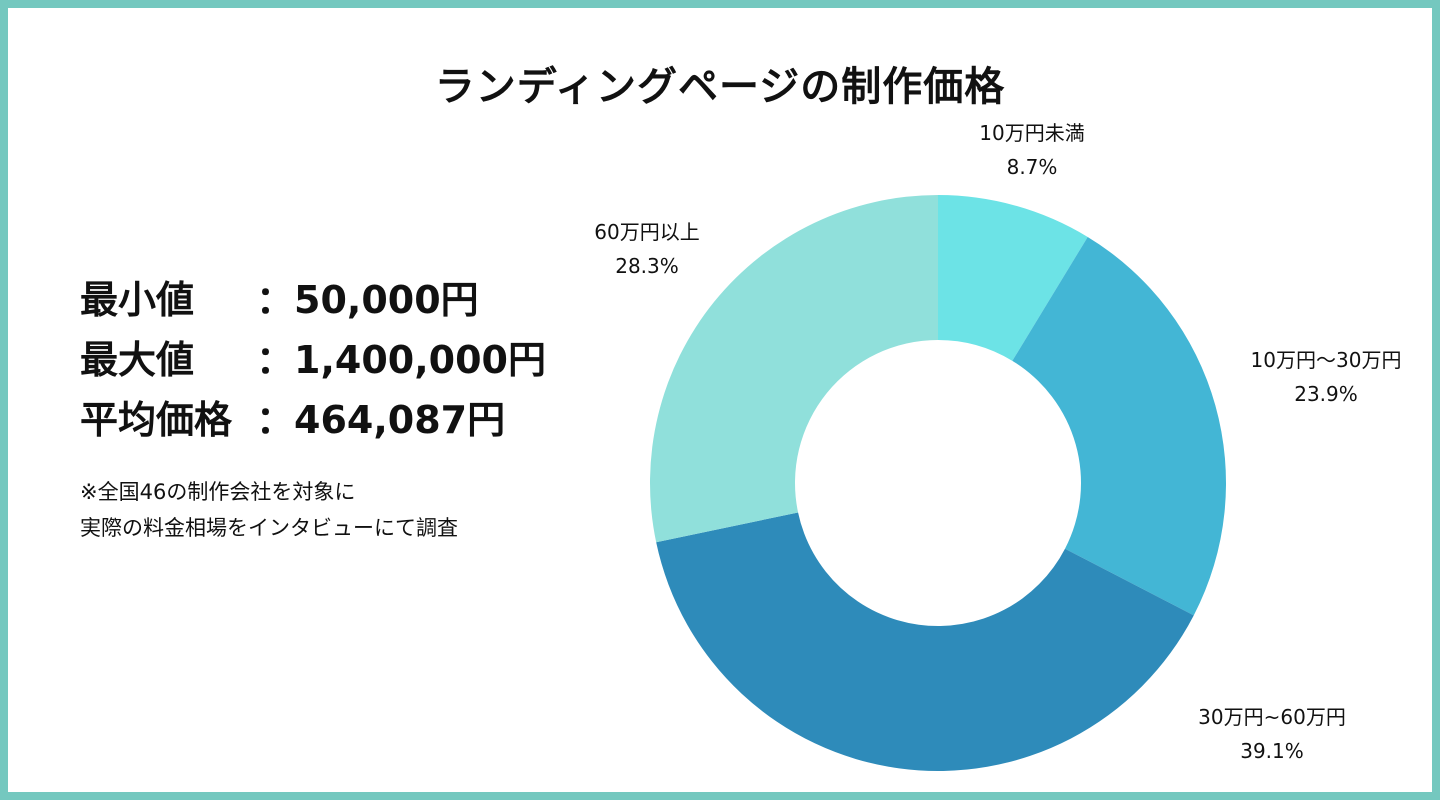 Image resolution: width=1440 pixels, height=800 pixels. What do you see at coordinates (1326, 394) in the screenshot?
I see `slice-value-label-2: 23.9%` at bounding box center [1326, 394].